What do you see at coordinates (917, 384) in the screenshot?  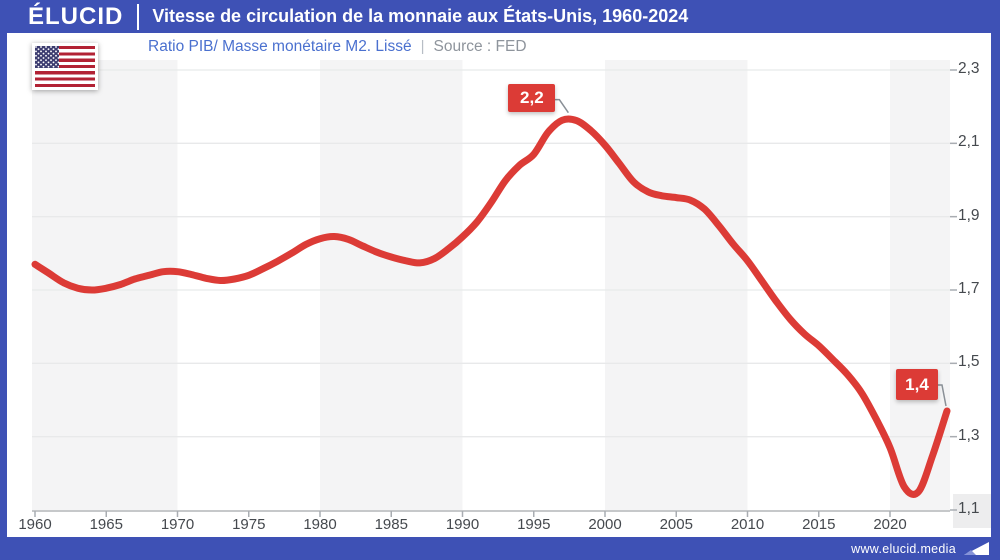 I see `annotation-end-badge: 1,4` at bounding box center [917, 384].